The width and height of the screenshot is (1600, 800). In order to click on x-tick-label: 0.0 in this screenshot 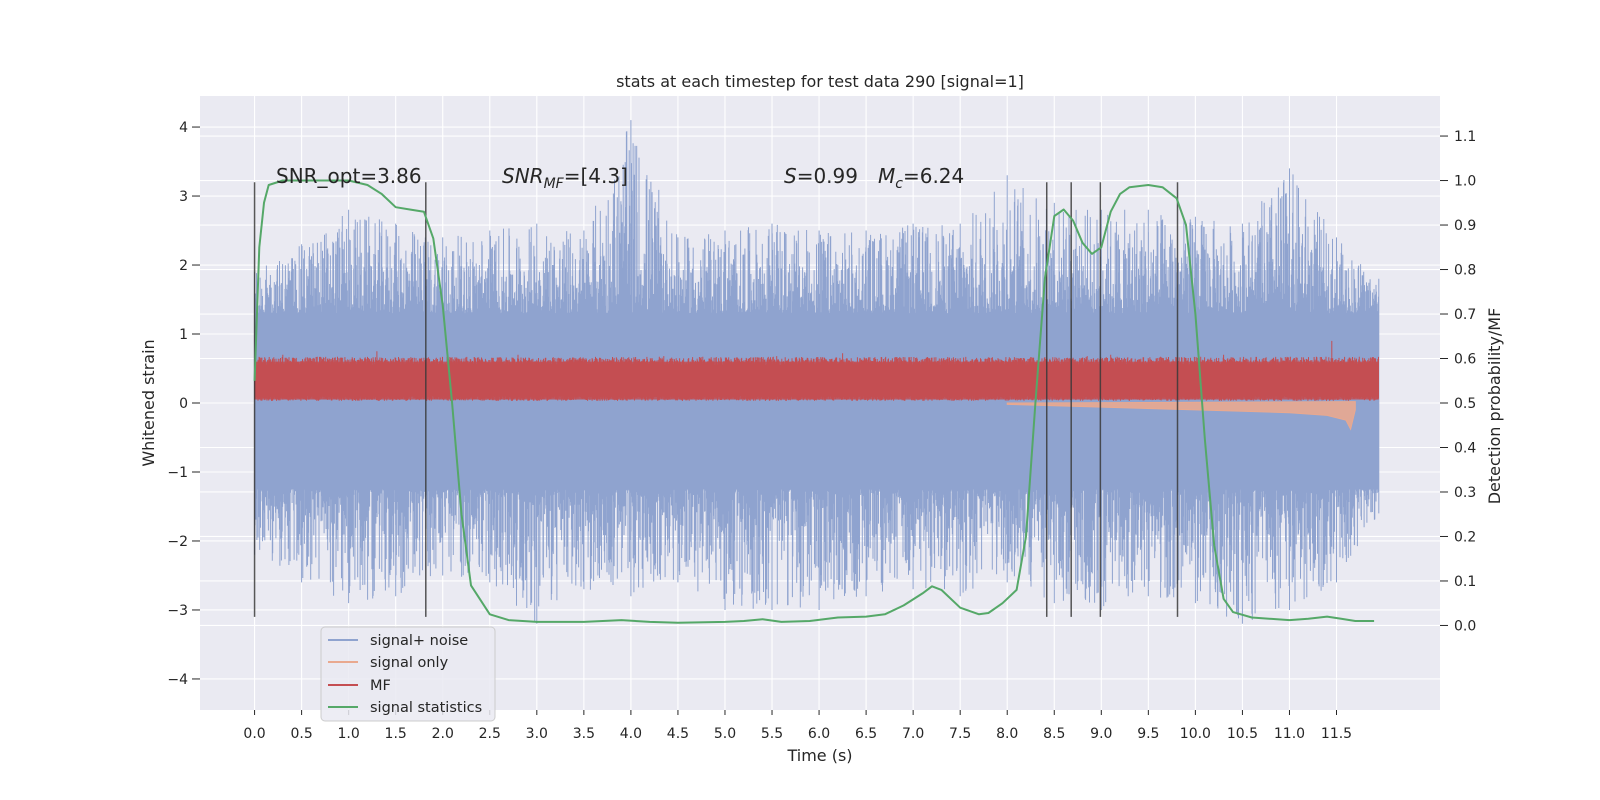, I will do `click(254, 734)`.